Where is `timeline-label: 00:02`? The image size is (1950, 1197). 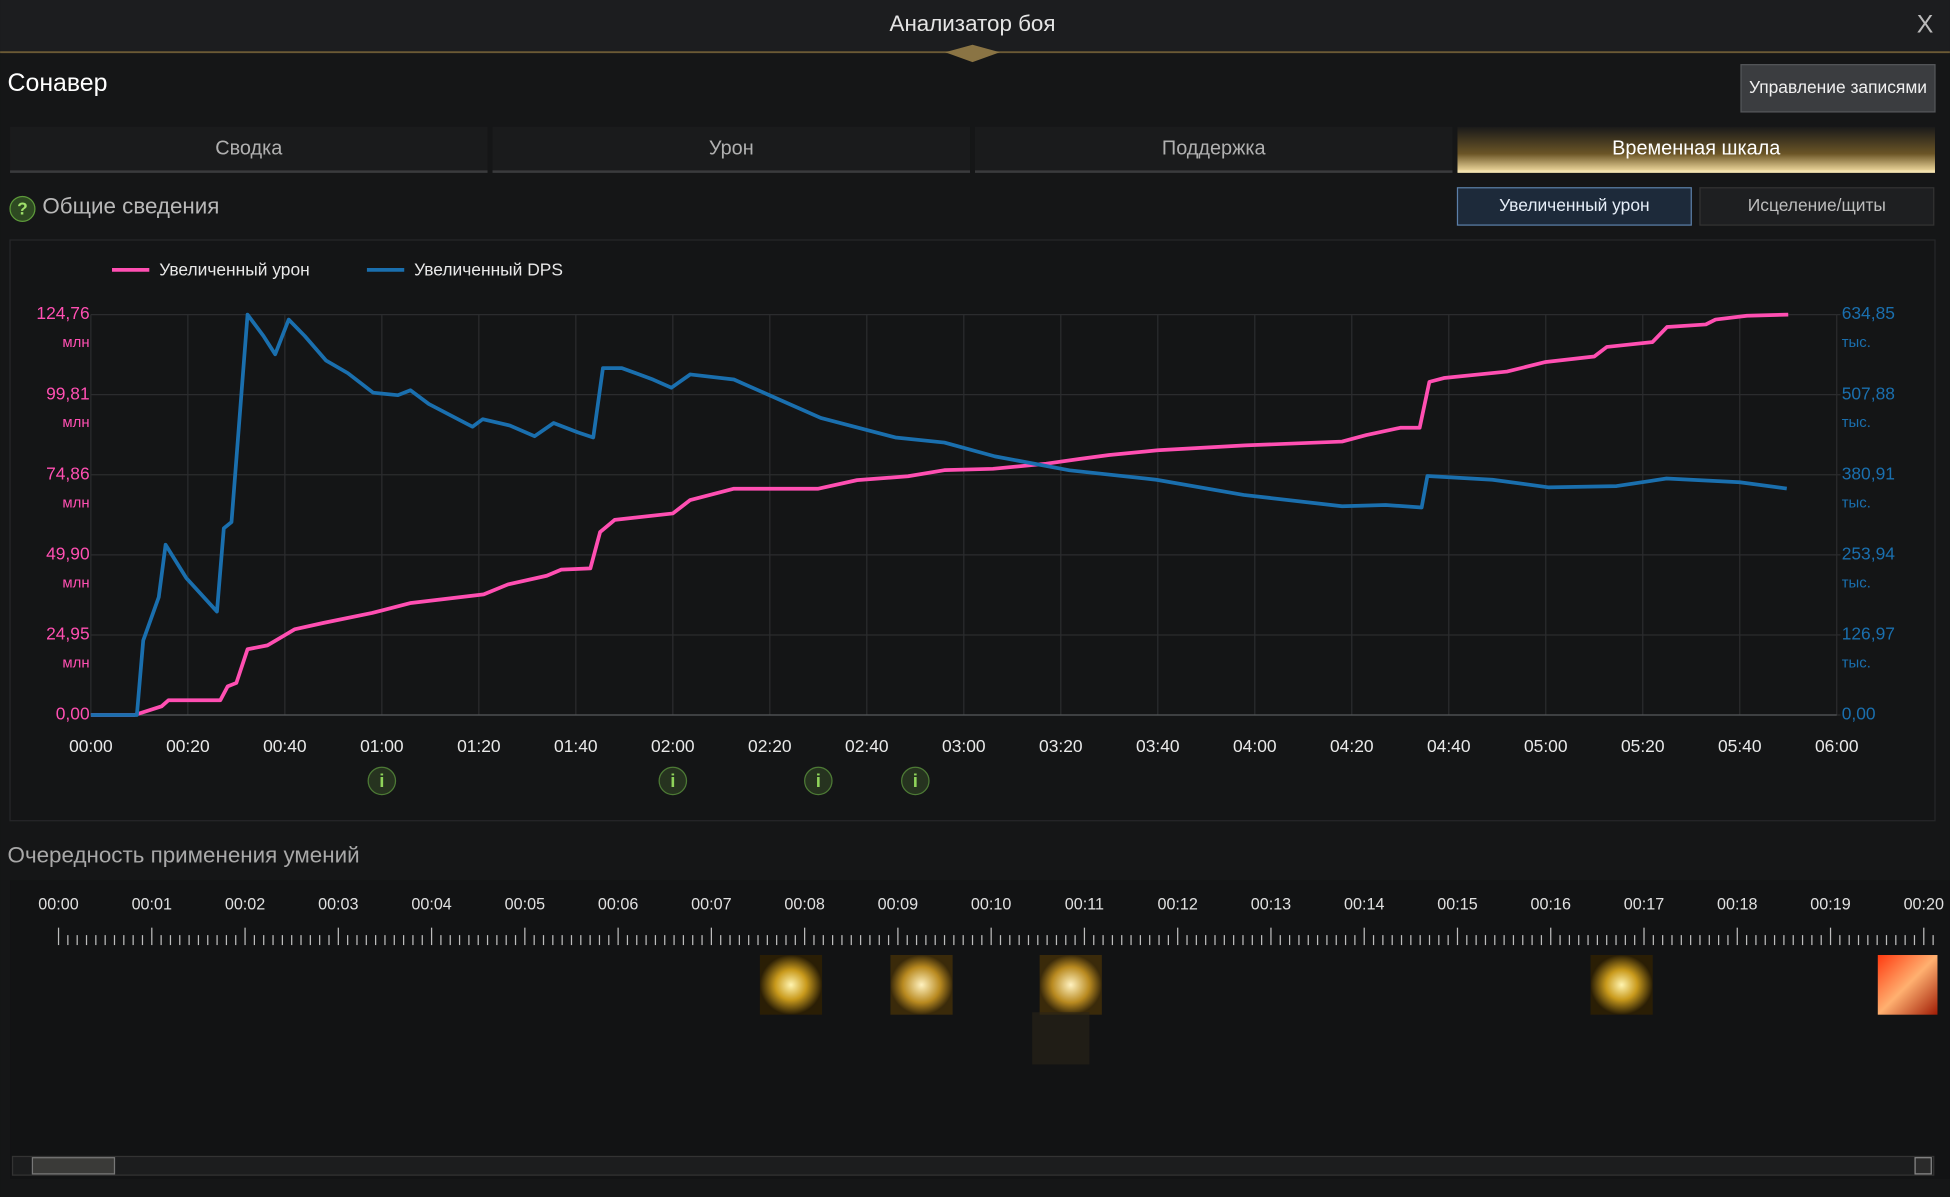 timeline-label: 00:02 is located at coordinates (245, 905).